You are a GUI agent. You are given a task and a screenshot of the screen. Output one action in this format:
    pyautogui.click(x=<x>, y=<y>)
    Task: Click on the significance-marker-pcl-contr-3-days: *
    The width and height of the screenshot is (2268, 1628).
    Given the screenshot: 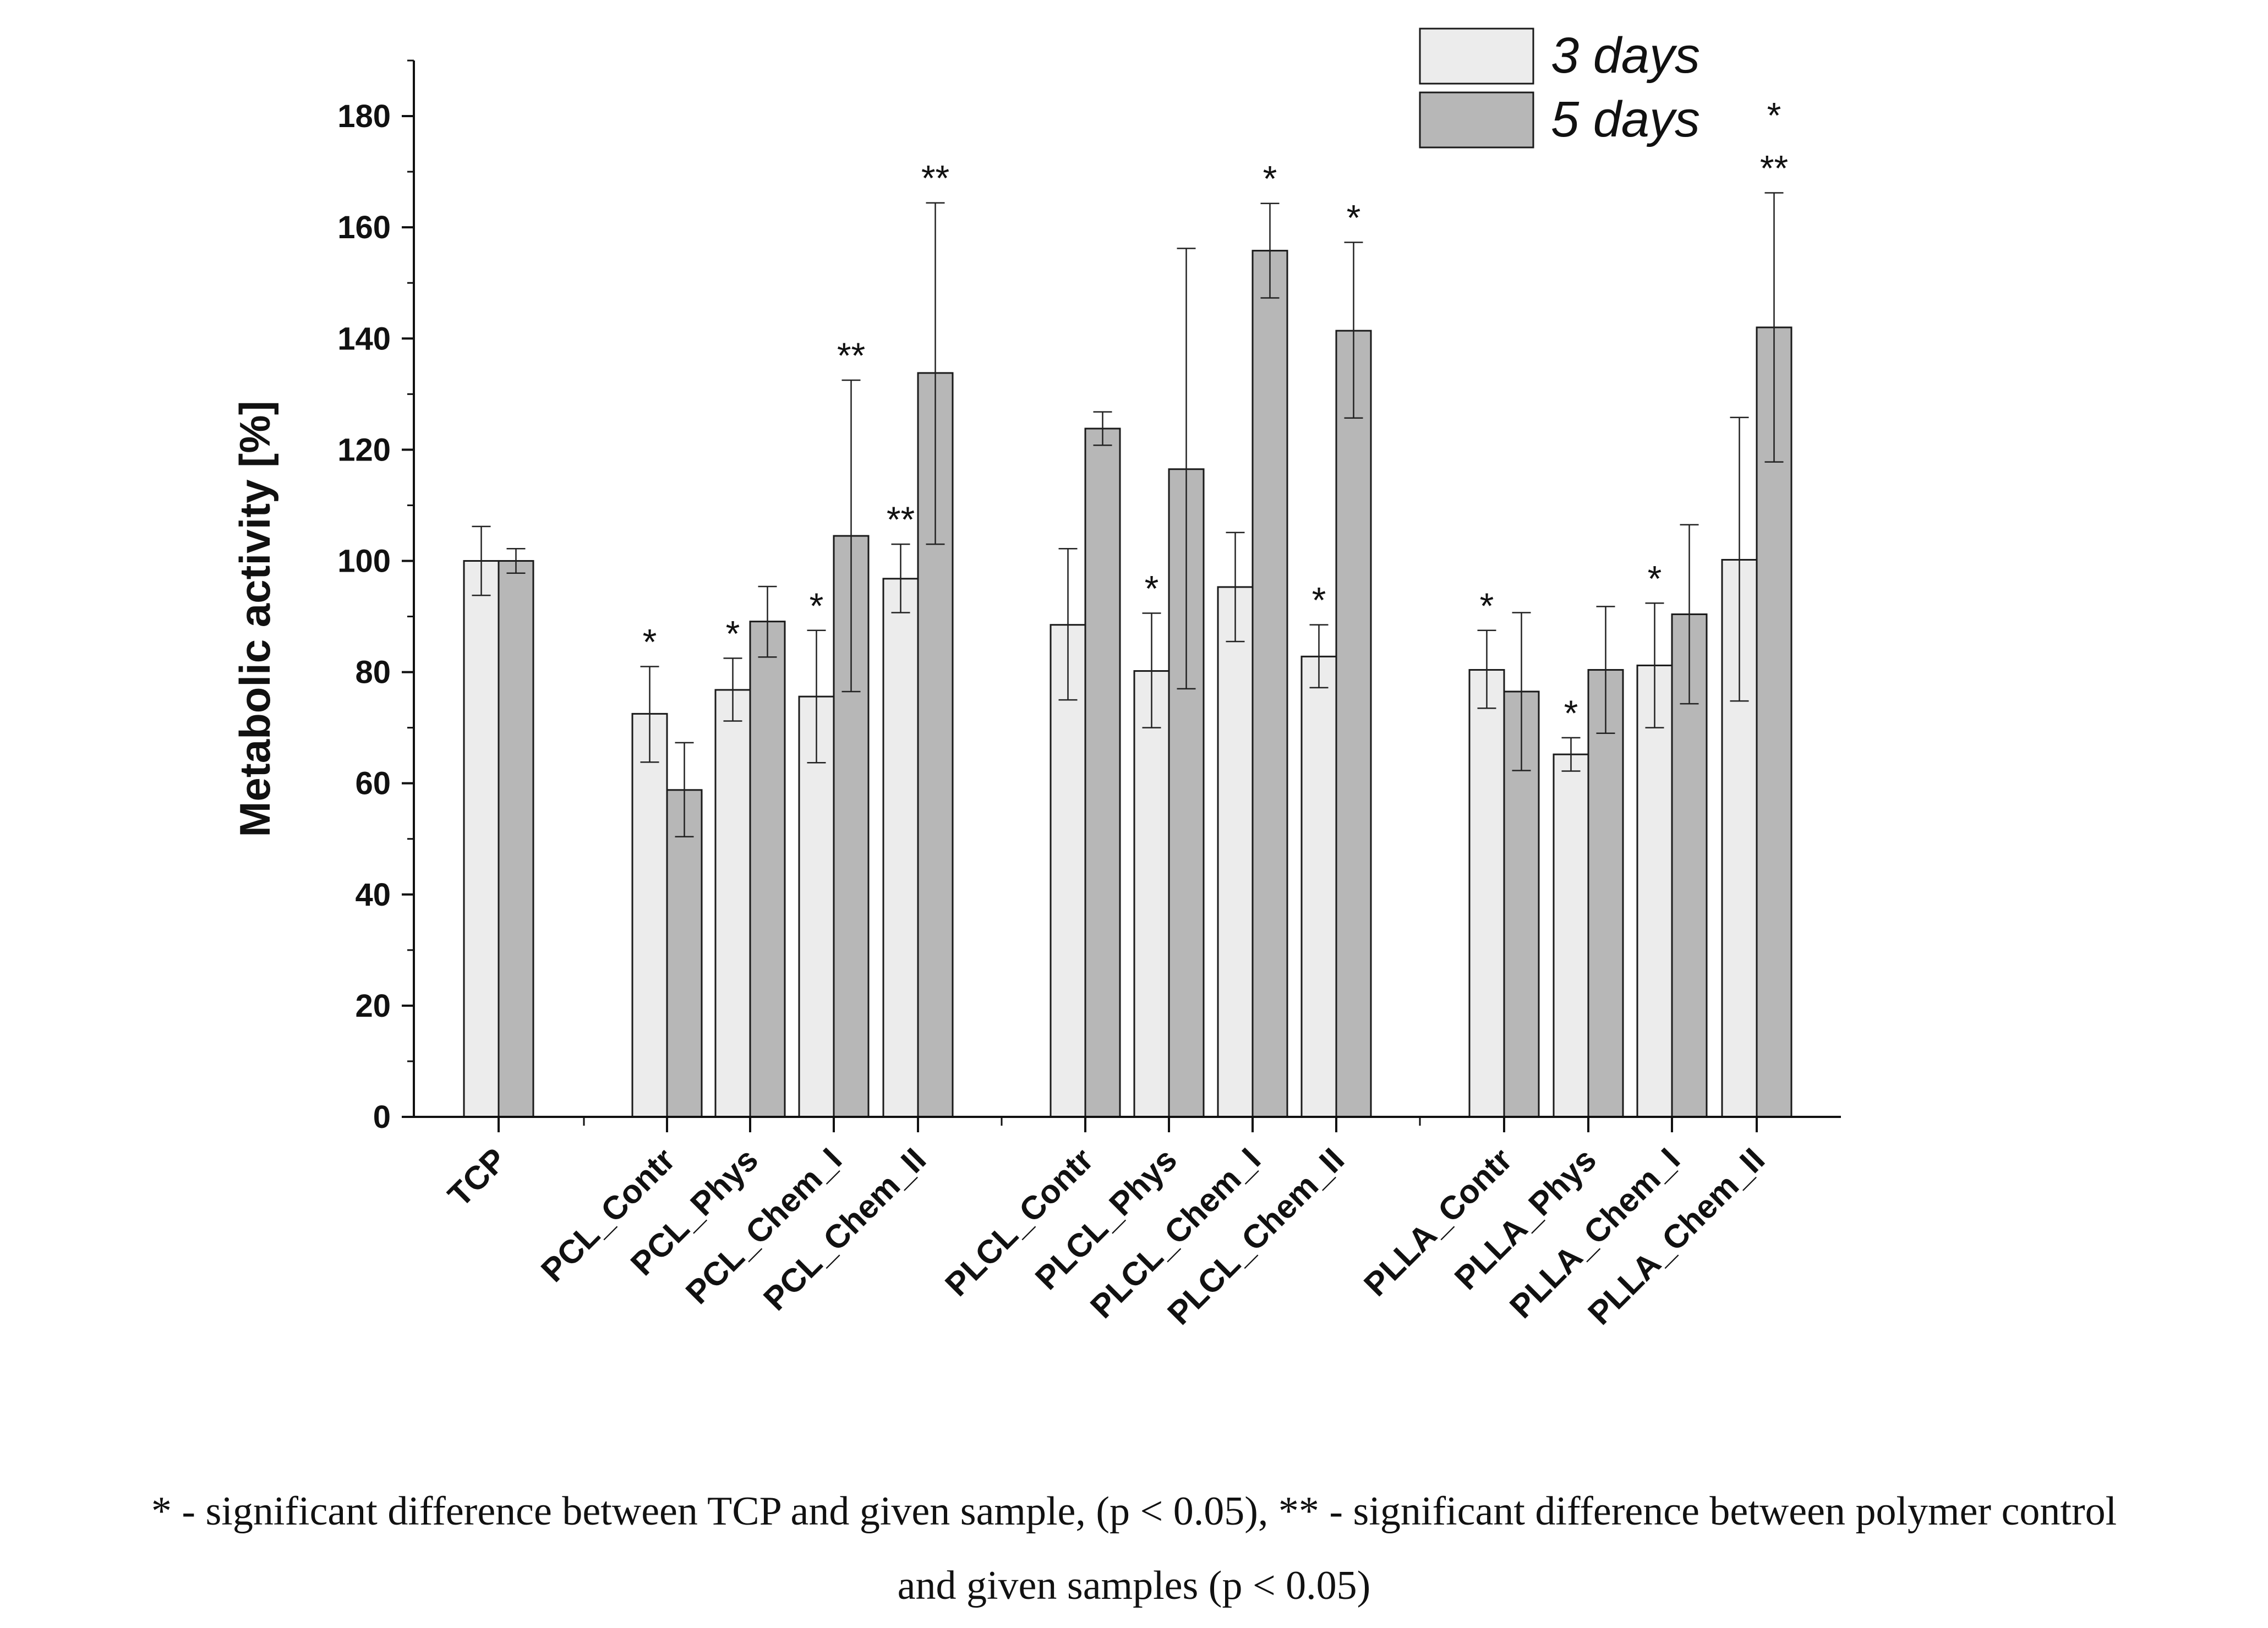 What is the action you would take?
    pyautogui.click(x=650, y=641)
    